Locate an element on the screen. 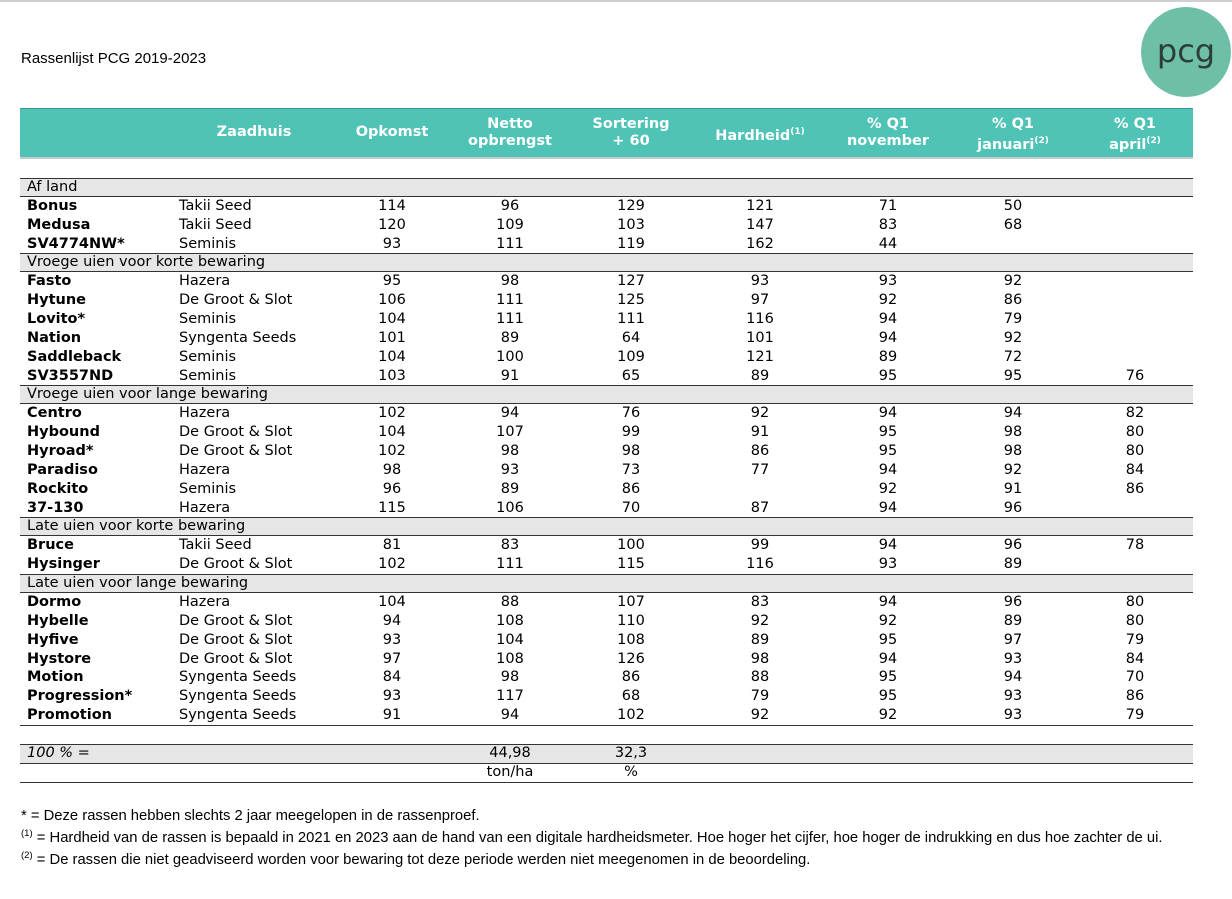  cell-value: 121 is located at coordinates (760, 356).